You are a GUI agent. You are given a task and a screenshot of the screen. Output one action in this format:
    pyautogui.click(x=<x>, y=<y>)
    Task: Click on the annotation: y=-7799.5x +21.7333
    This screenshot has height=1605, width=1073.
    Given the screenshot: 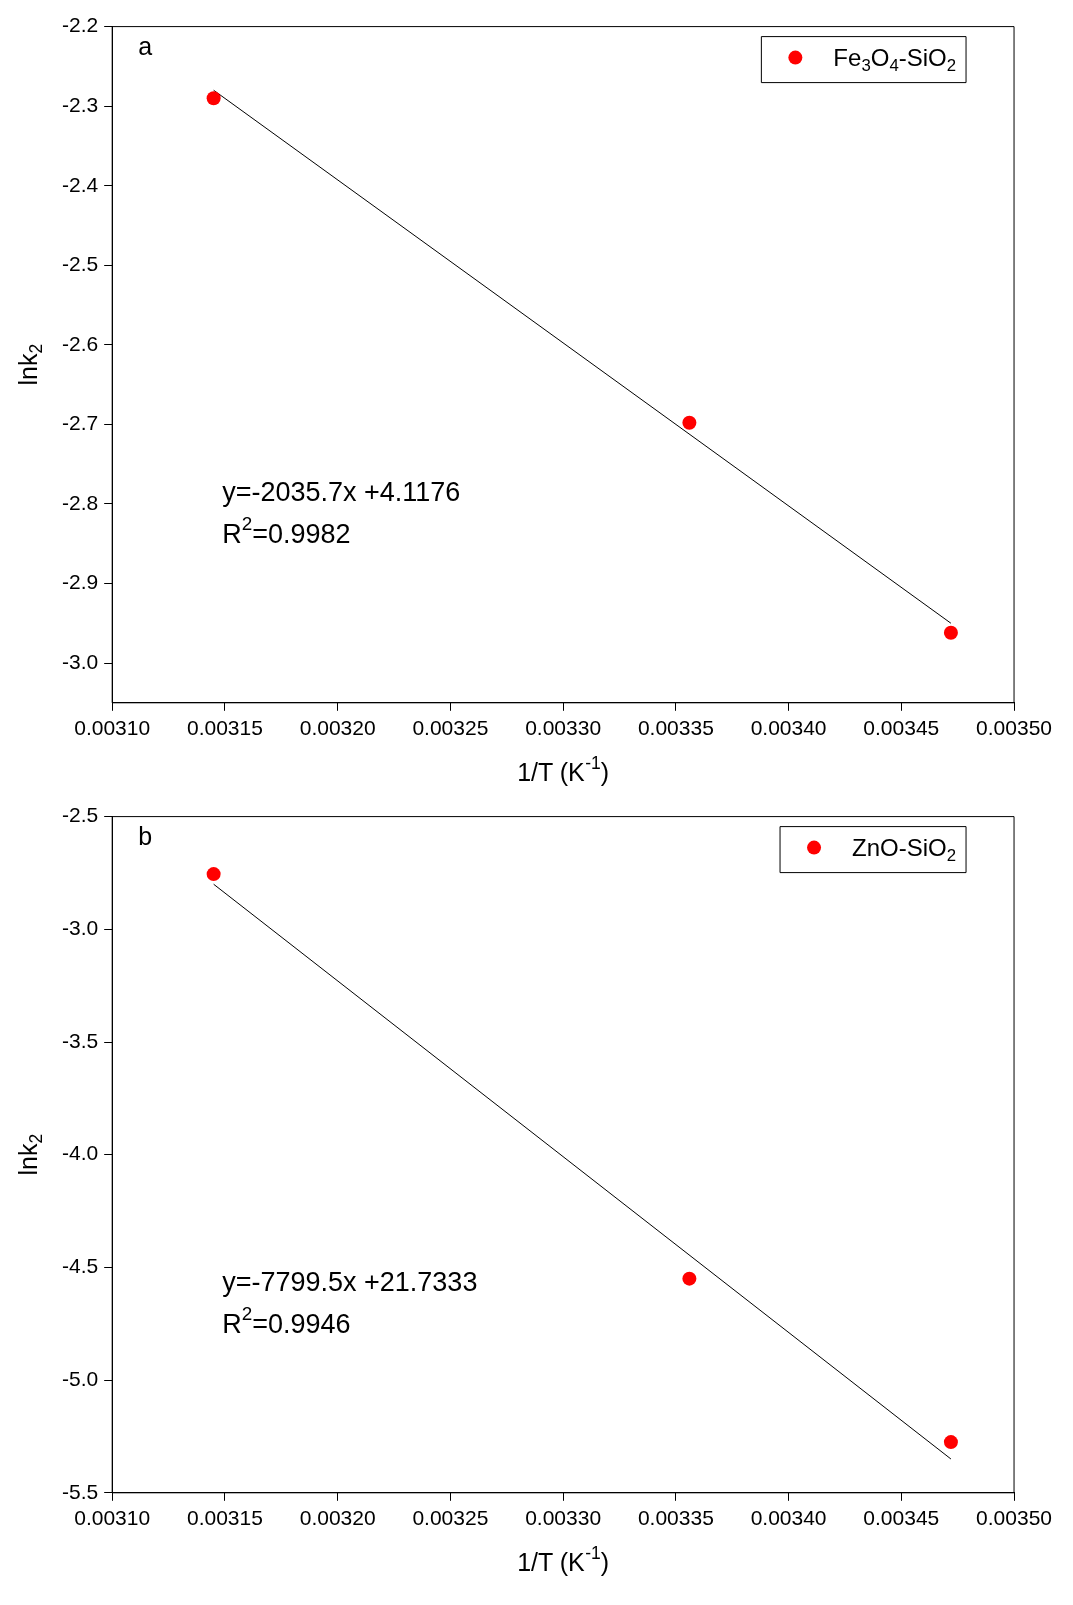 What is the action you would take?
    pyautogui.click(x=350, y=1281)
    